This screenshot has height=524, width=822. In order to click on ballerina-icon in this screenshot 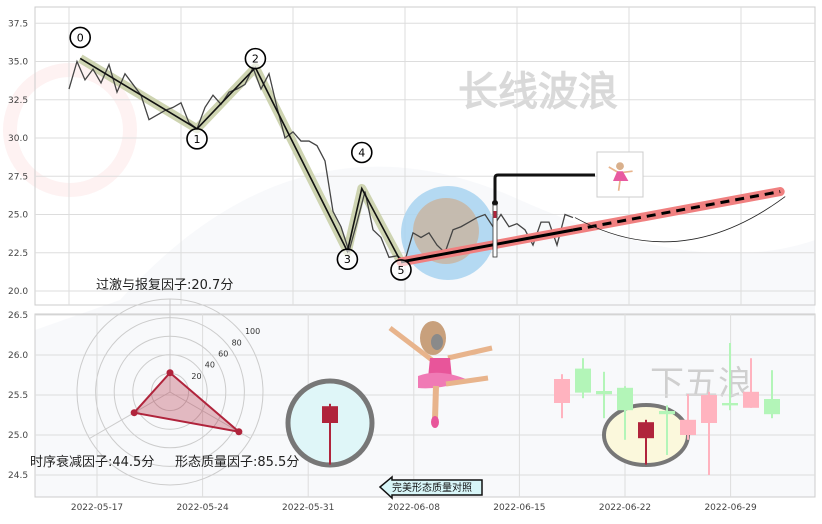, I will do `click(440, 374)`.